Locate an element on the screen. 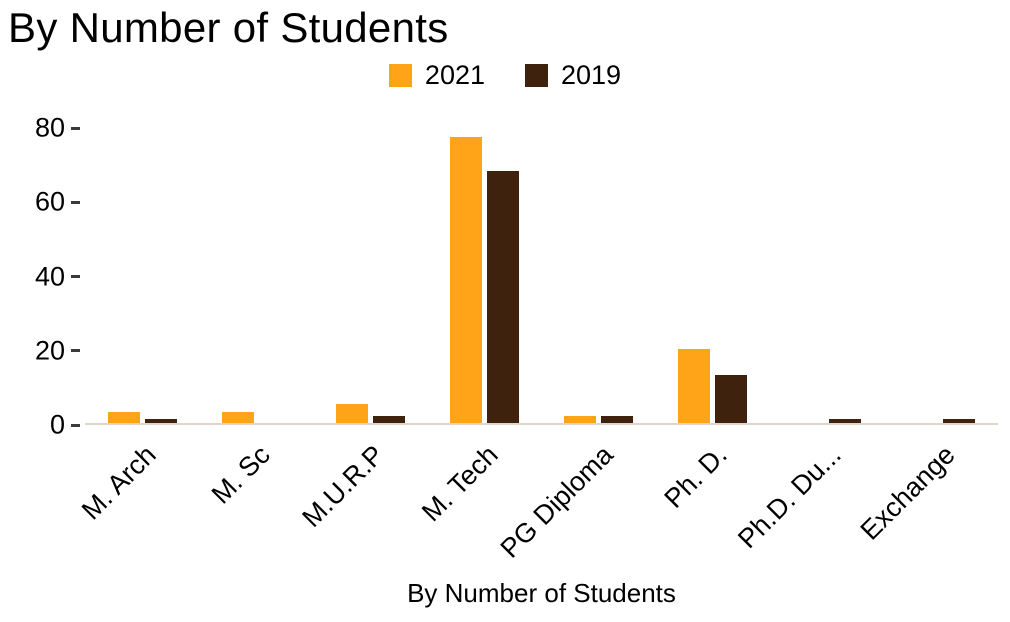 The height and width of the screenshot is (622, 1010). y-axis-tick-label: 20 is located at coordinates (49, 350).